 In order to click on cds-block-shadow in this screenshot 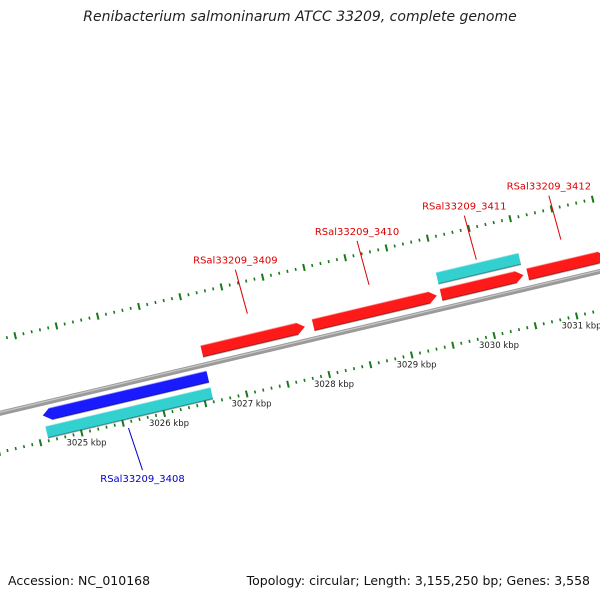, I will do `click(480, 274)`.